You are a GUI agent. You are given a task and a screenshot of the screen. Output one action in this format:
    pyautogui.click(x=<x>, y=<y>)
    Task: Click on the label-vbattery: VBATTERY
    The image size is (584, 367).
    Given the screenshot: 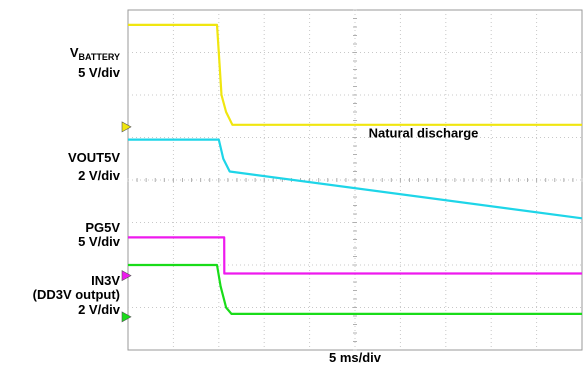 What is the action you would take?
    pyautogui.click(x=95, y=53)
    